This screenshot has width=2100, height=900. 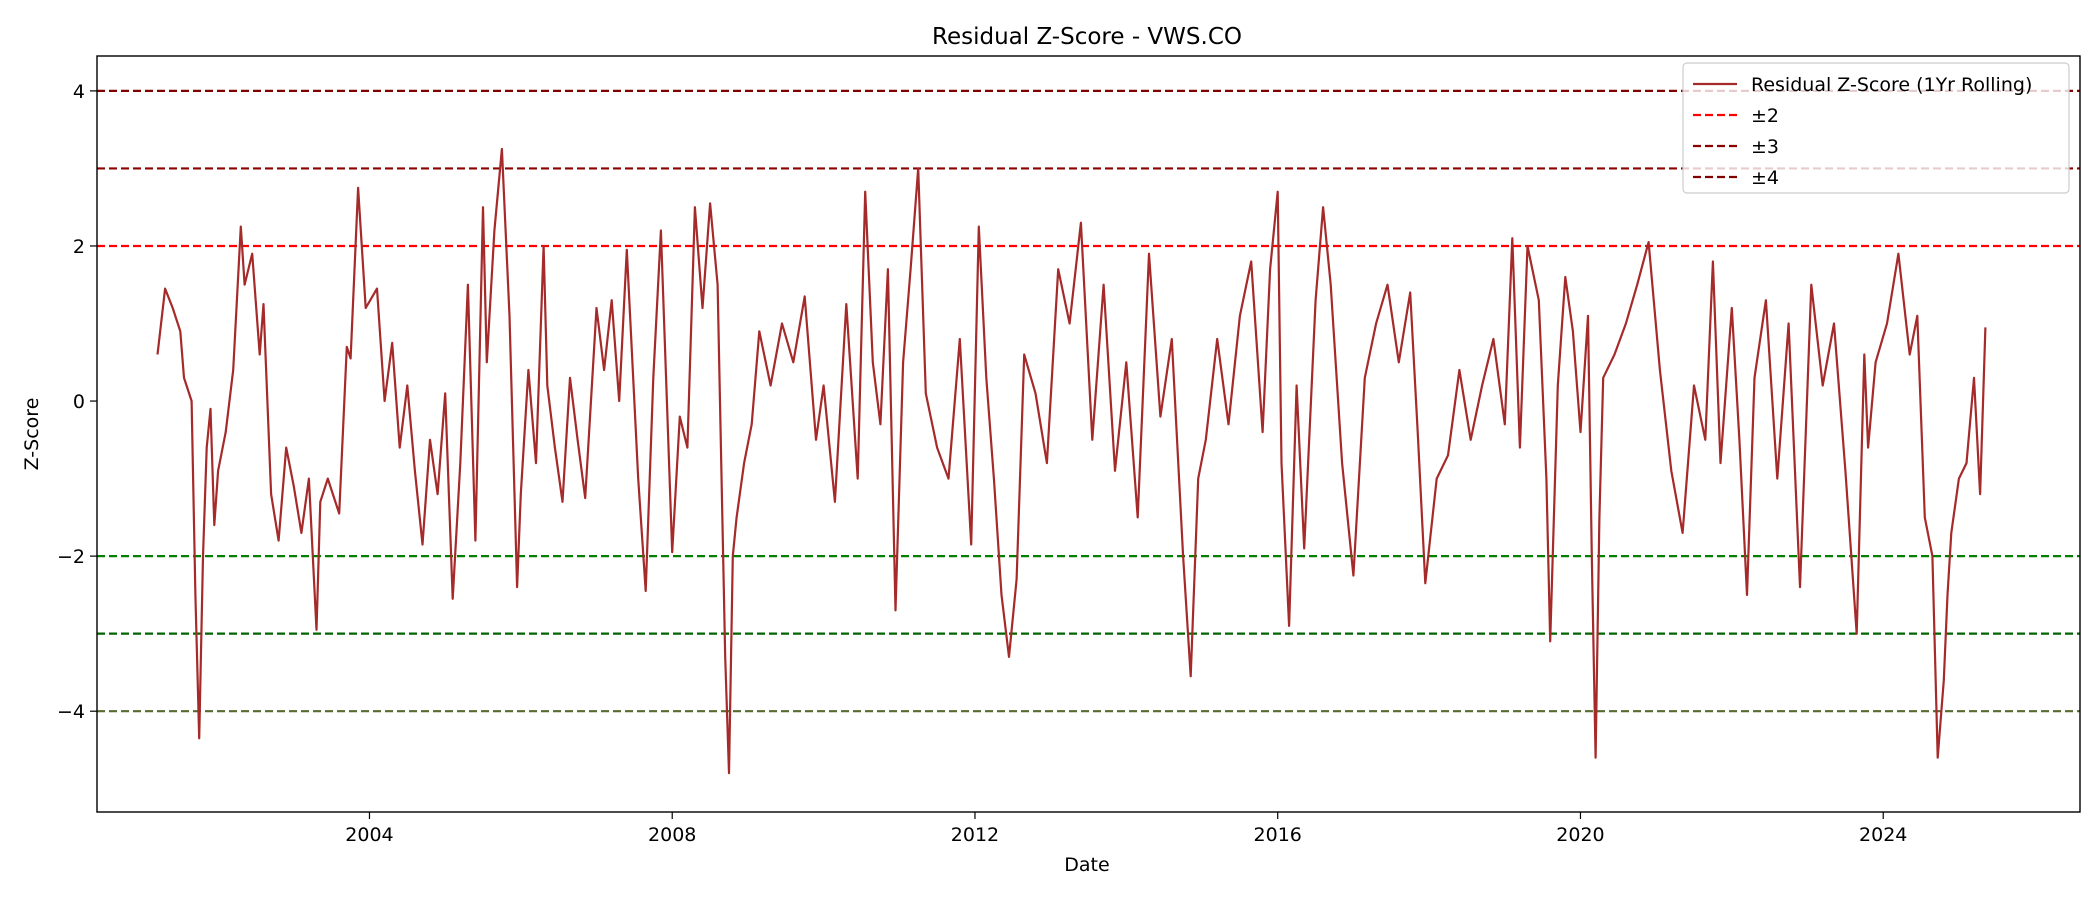 I want to click on x-tick-label: 2004, so click(x=369, y=835).